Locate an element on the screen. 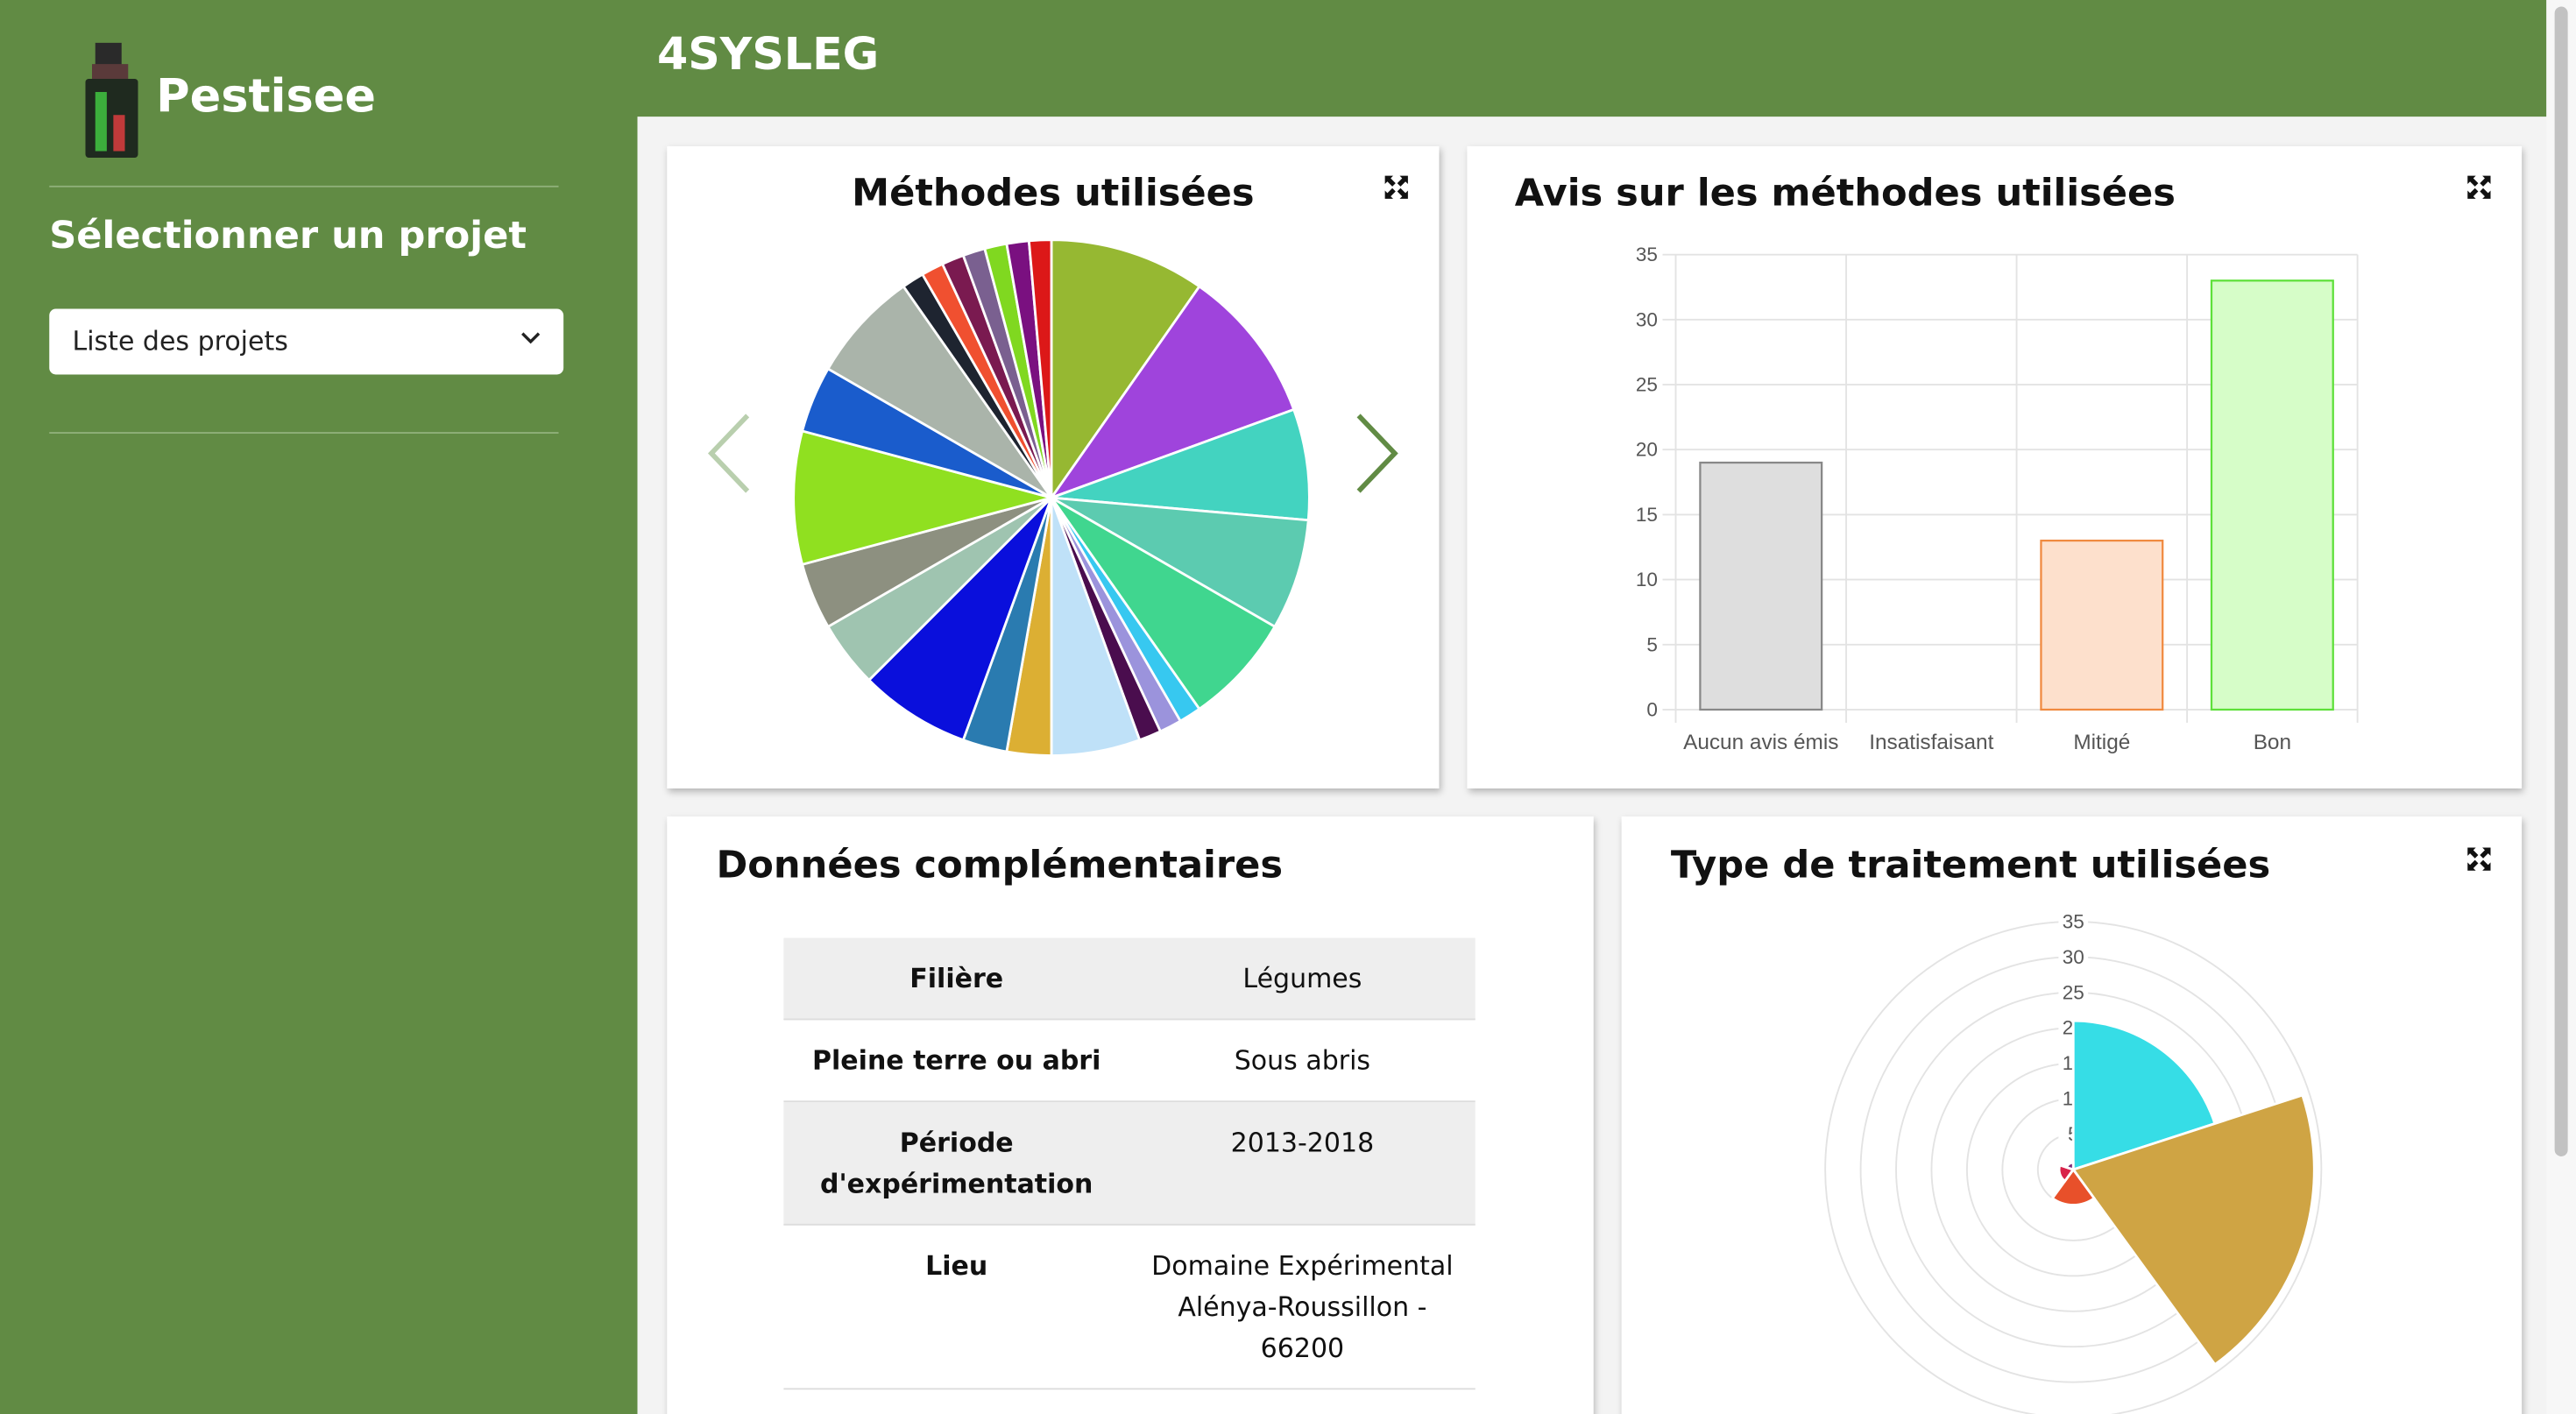  sidebar-heading: Sélectionner un projet is located at coordinates (288, 237).